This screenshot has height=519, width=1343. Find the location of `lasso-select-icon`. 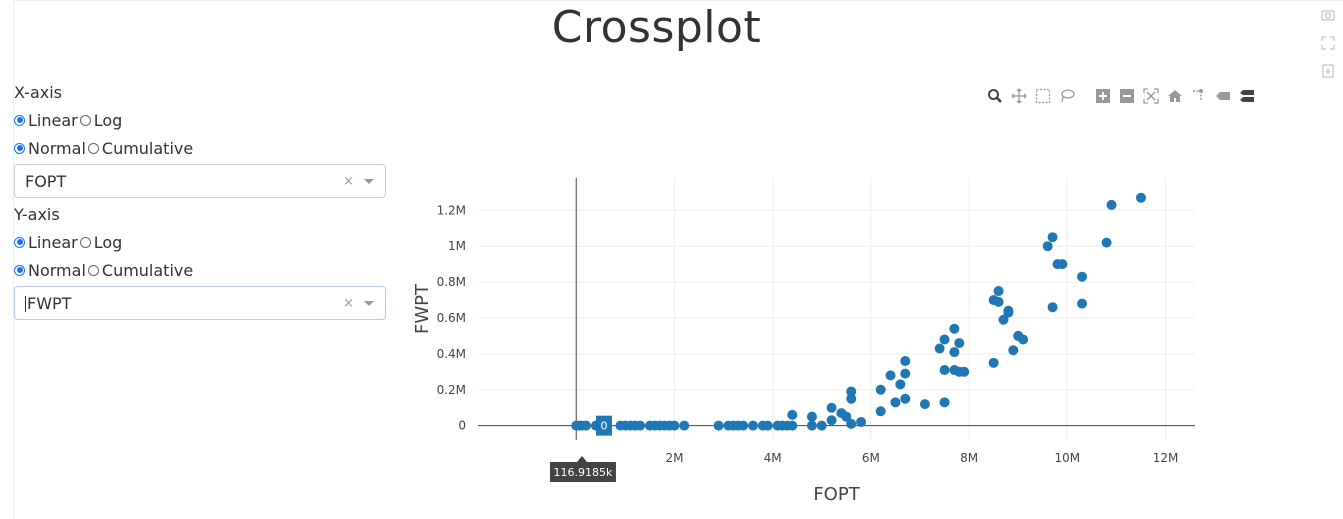

lasso-select-icon is located at coordinates (1067, 96).